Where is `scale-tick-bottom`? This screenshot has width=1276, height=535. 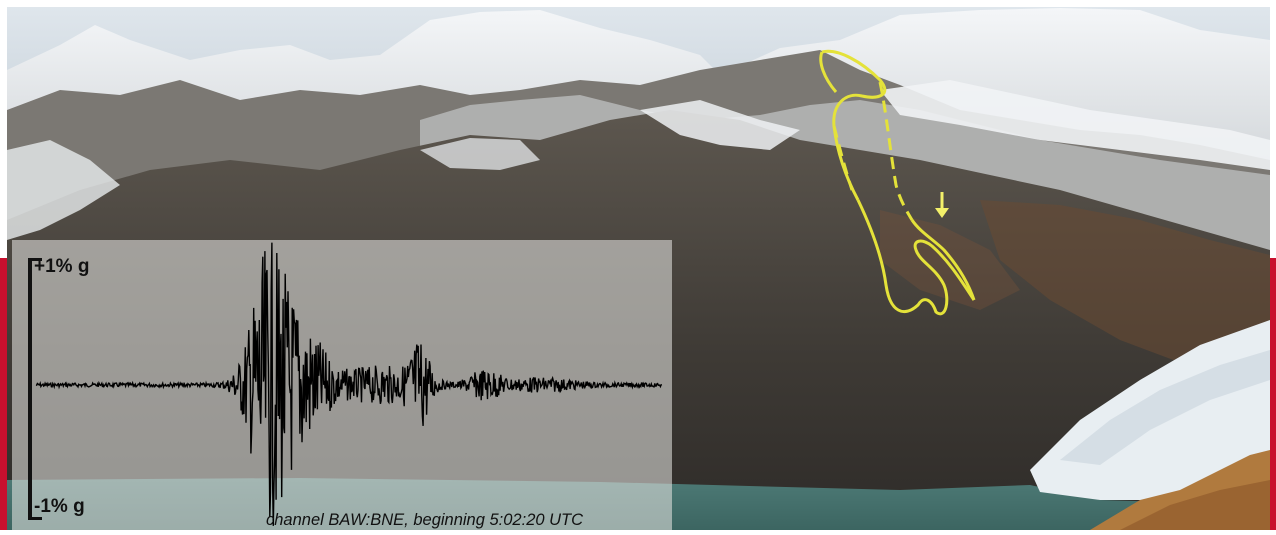 scale-tick-bottom is located at coordinates (35, 518).